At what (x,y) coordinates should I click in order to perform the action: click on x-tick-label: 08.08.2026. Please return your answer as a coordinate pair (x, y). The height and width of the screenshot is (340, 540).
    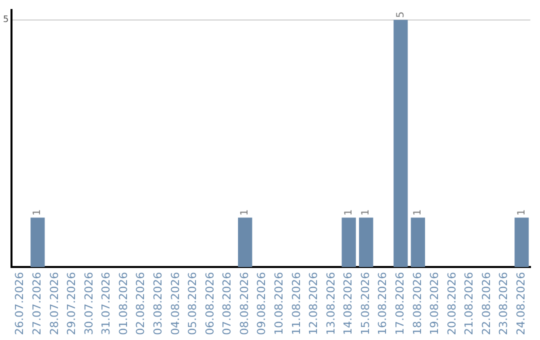
    Looking at the image, I should click on (244, 304).